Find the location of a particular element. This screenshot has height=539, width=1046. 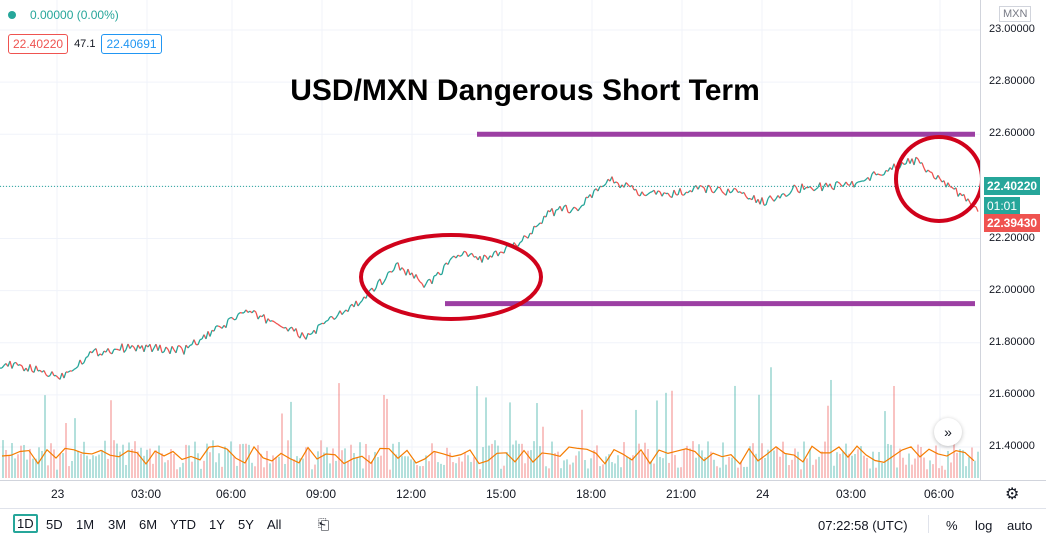

range-button-6m: 6M is located at coordinates (148, 524).